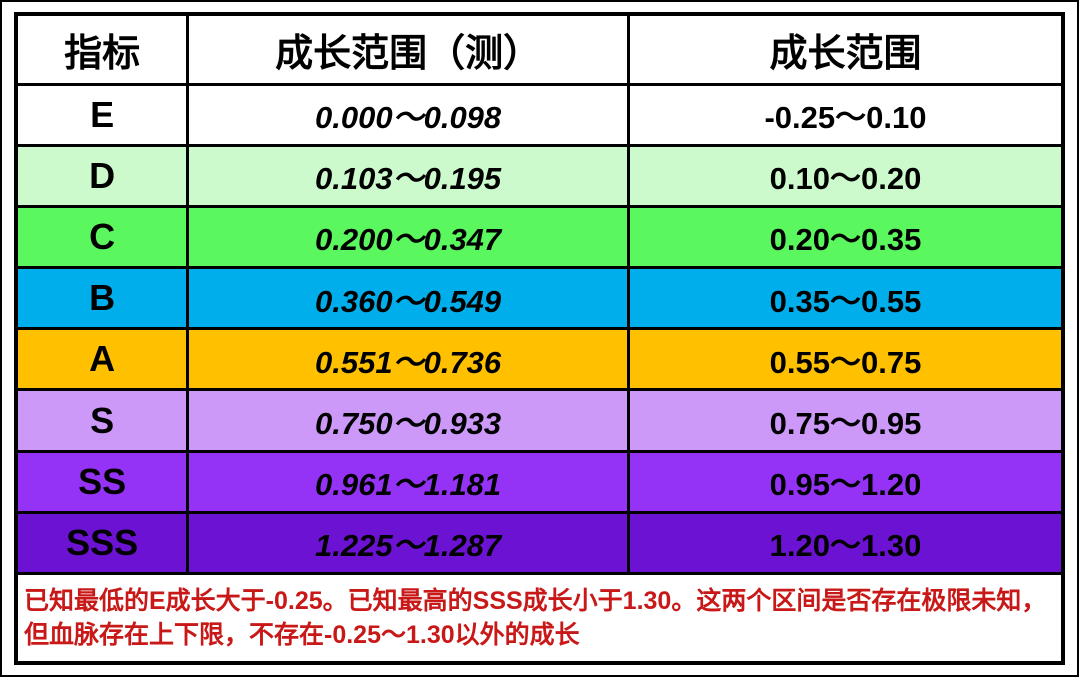  I want to click on measured-range-cell: 0.000～0.098, so click(408, 114).